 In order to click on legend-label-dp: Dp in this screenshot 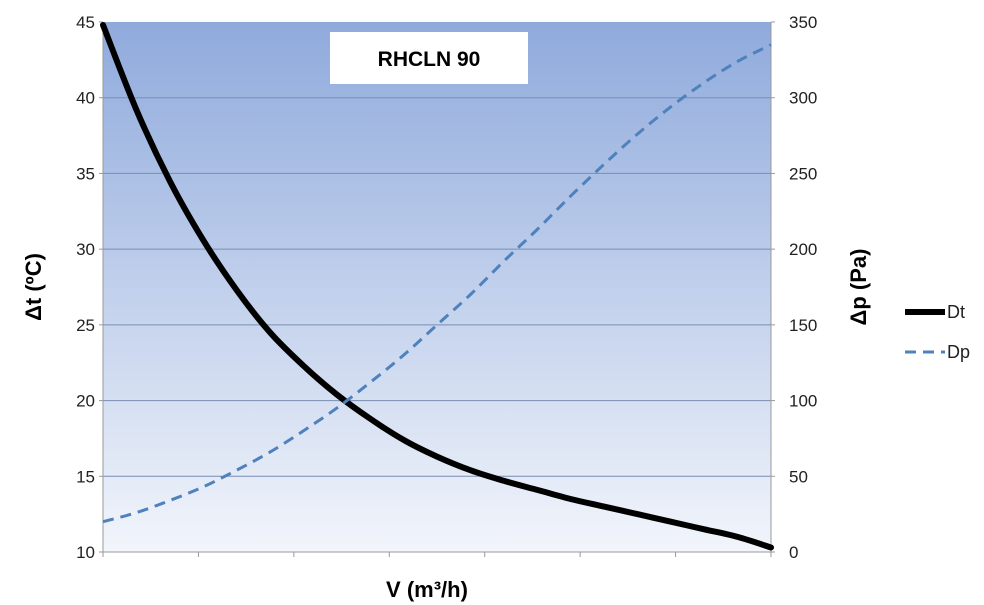, I will do `click(958, 352)`.